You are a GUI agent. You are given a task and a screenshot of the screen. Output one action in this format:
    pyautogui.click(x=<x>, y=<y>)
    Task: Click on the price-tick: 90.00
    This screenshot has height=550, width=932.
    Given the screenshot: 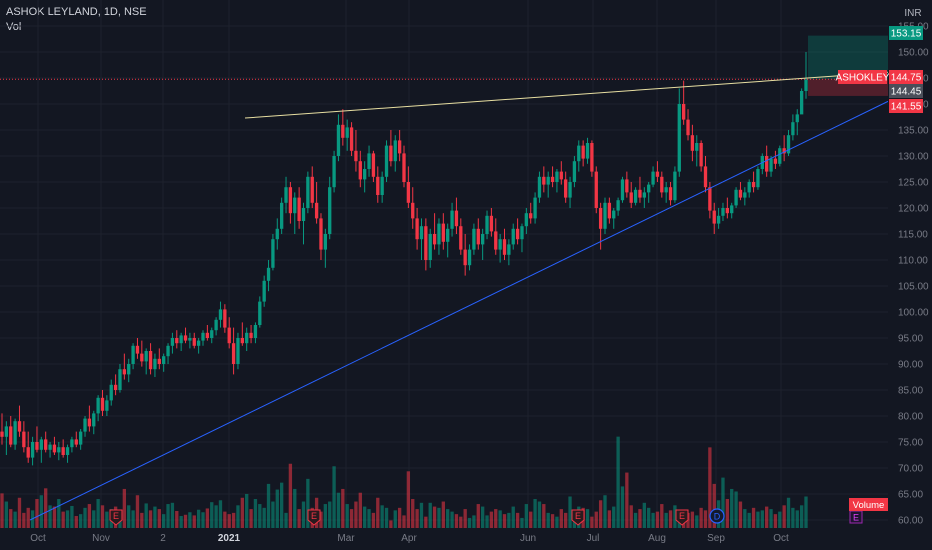 What is the action you would take?
    pyautogui.click(x=910, y=365)
    